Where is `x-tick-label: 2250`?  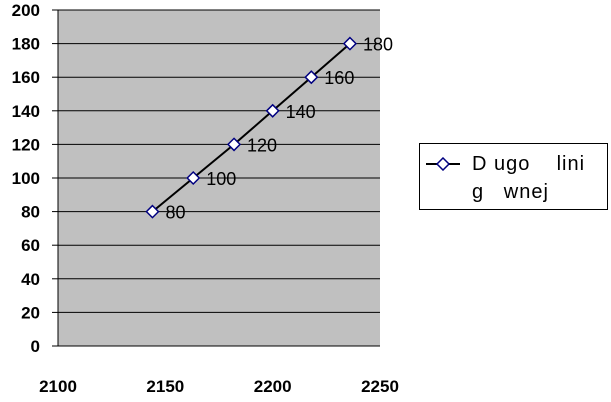
x-tick-label: 2250 is located at coordinates (380, 386).